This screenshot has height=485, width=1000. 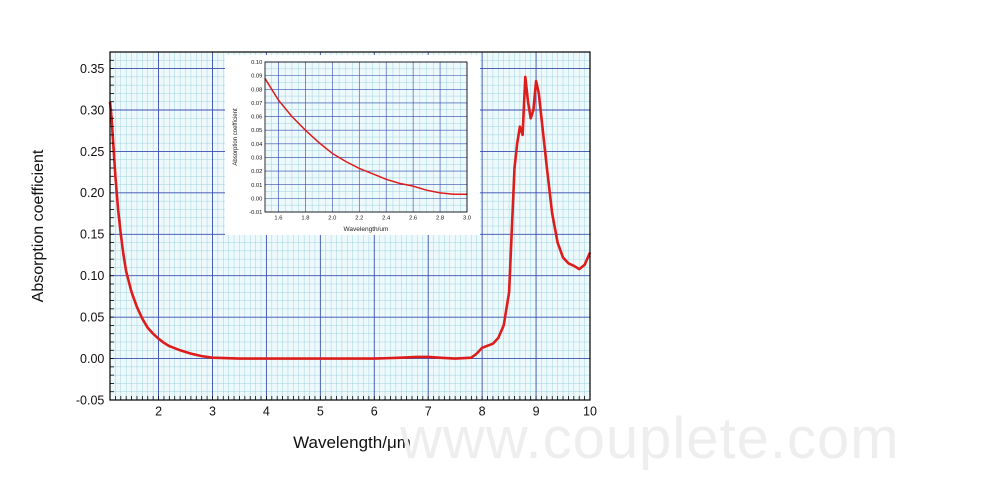 I want to click on x-tick-label: 1.6, so click(x=278, y=218).